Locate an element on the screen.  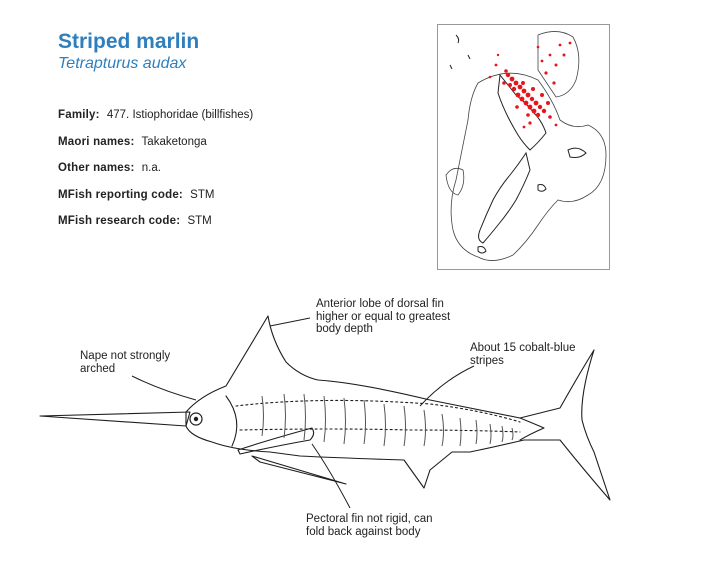
distribution-map is located at coordinates (523, 147).